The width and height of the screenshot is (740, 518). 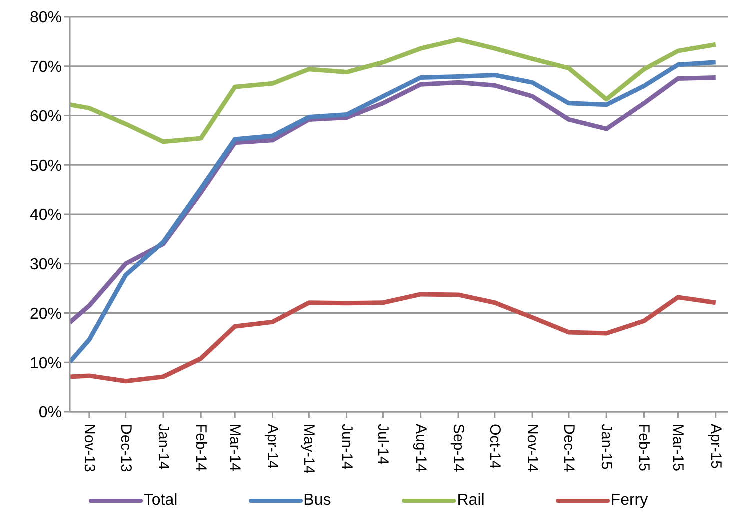 What do you see at coordinates (309, 449) in the screenshot?
I see `x-tick-label: May-14` at bounding box center [309, 449].